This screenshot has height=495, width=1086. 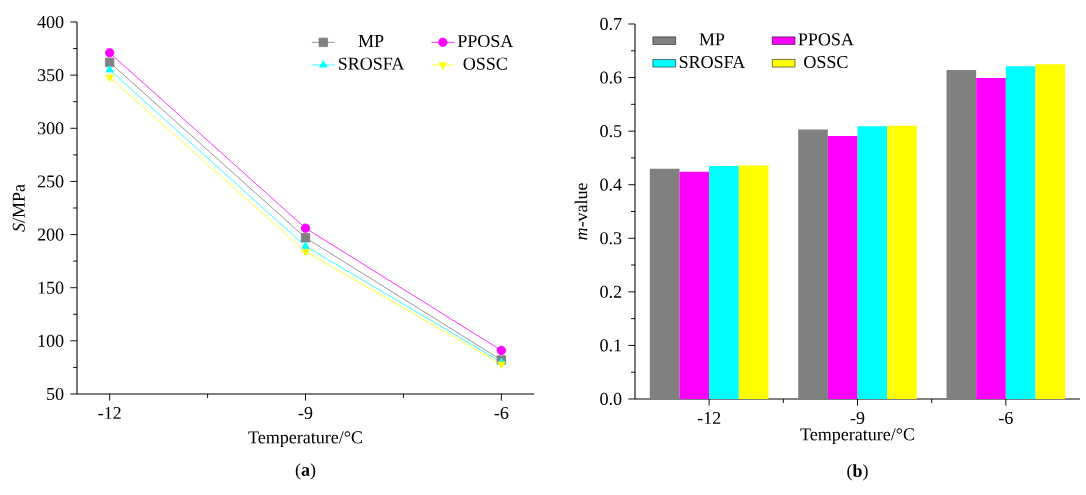 What do you see at coordinates (611, 77) in the screenshot?
I see `y-tick-label: 0.6` at bounding box center [611, 77].